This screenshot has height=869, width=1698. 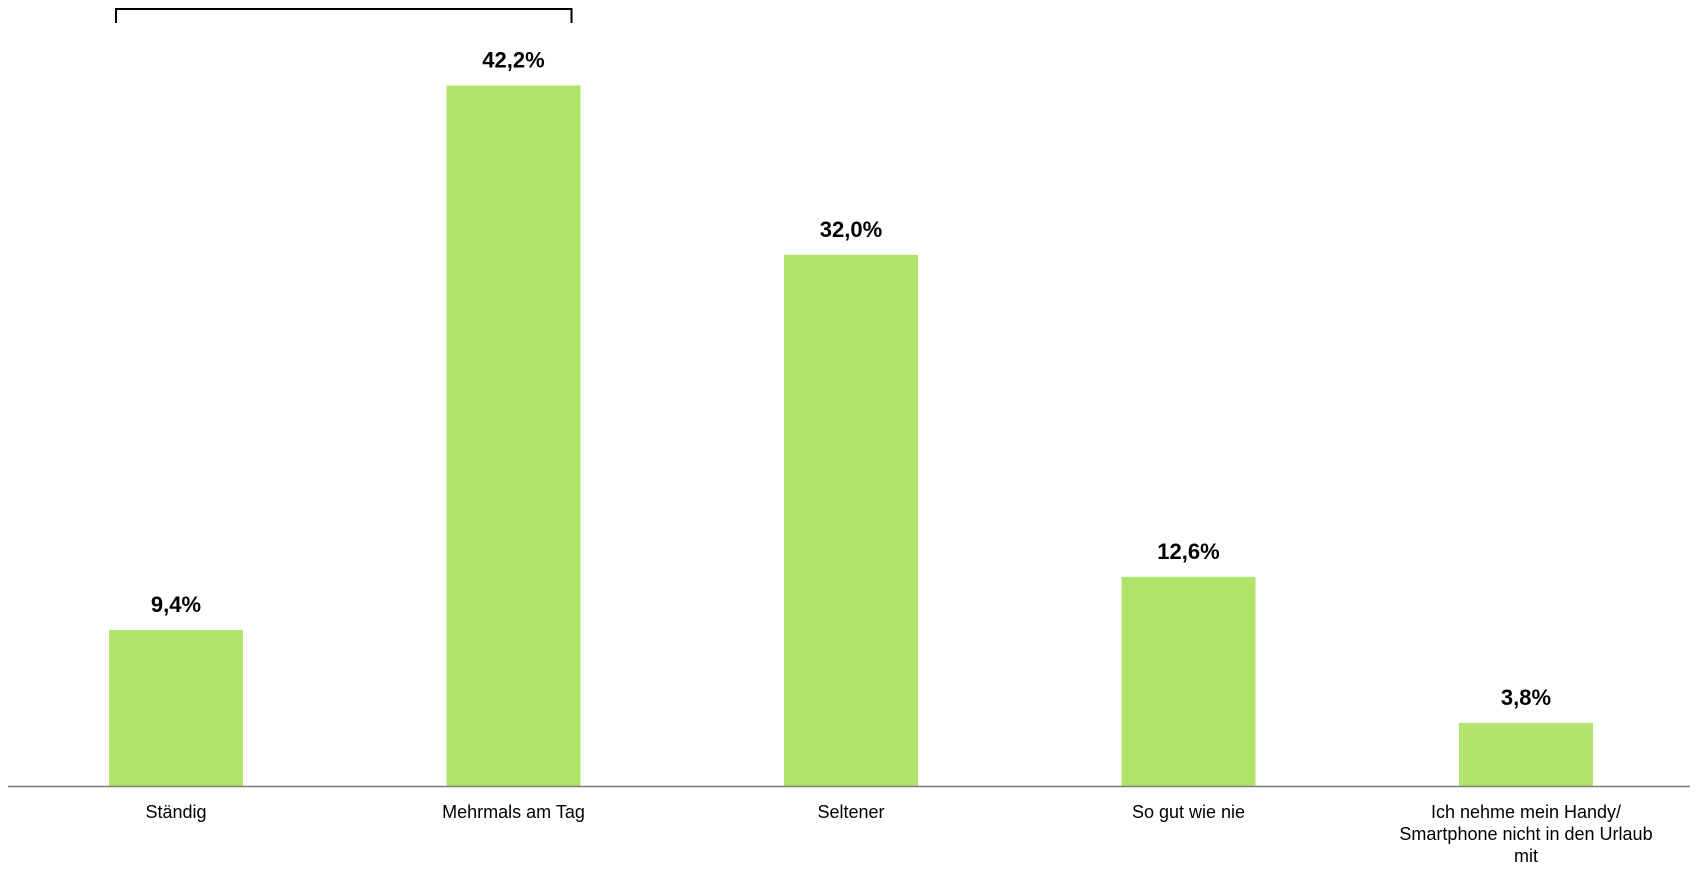 What do you see at coordinates (851, 229) in the screenshot?
I see `value-label: 32,0%` at bounding box center [851, 229].